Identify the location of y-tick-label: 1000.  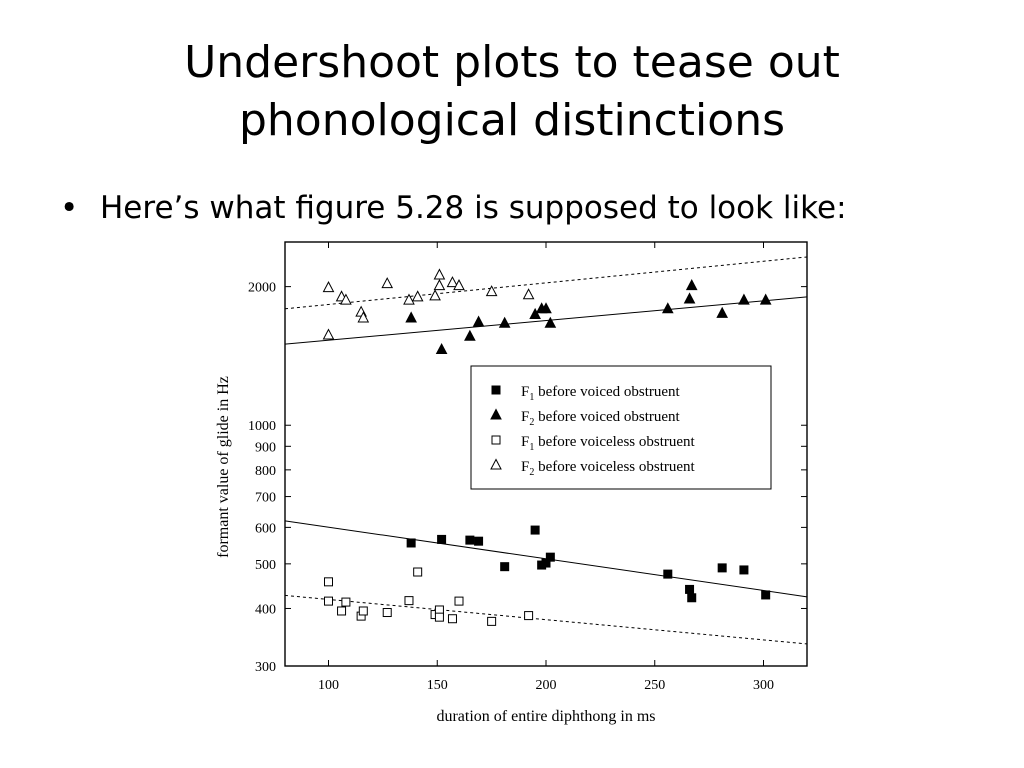
(262, 426).